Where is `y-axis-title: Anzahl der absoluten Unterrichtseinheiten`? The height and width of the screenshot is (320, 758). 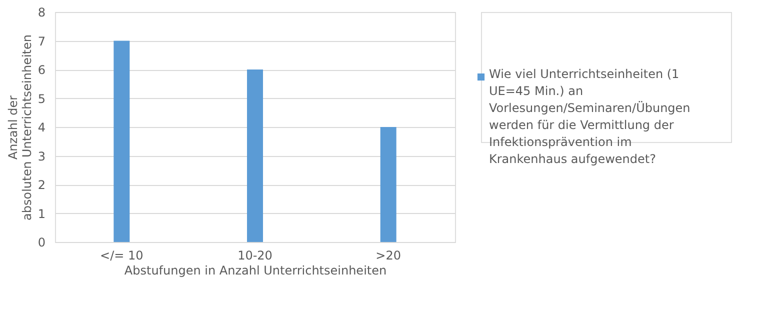
y-axis-title: Anzahl der absoluten Unterrichtseinheiten is located at coordinates (20, 127).